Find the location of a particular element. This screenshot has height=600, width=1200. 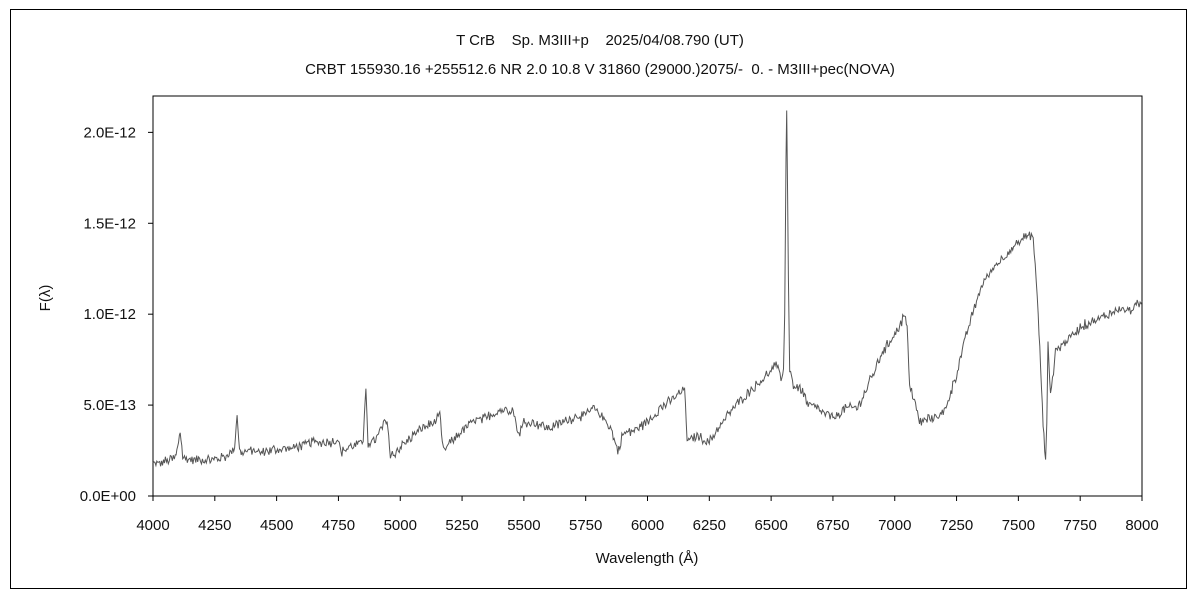

x-tick-label: 7000 is located at coordinates (894, 525).